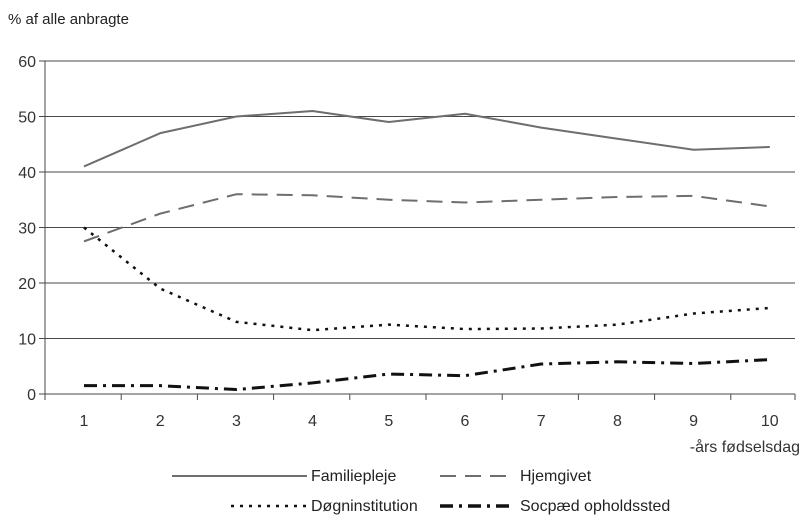 Image resolution: width=808 pixels, height=521 pixels. What do you see at coordinates (27, 284) in the screenshot?
I see `y-tick-label: 20` at bounding box center [27, 284].